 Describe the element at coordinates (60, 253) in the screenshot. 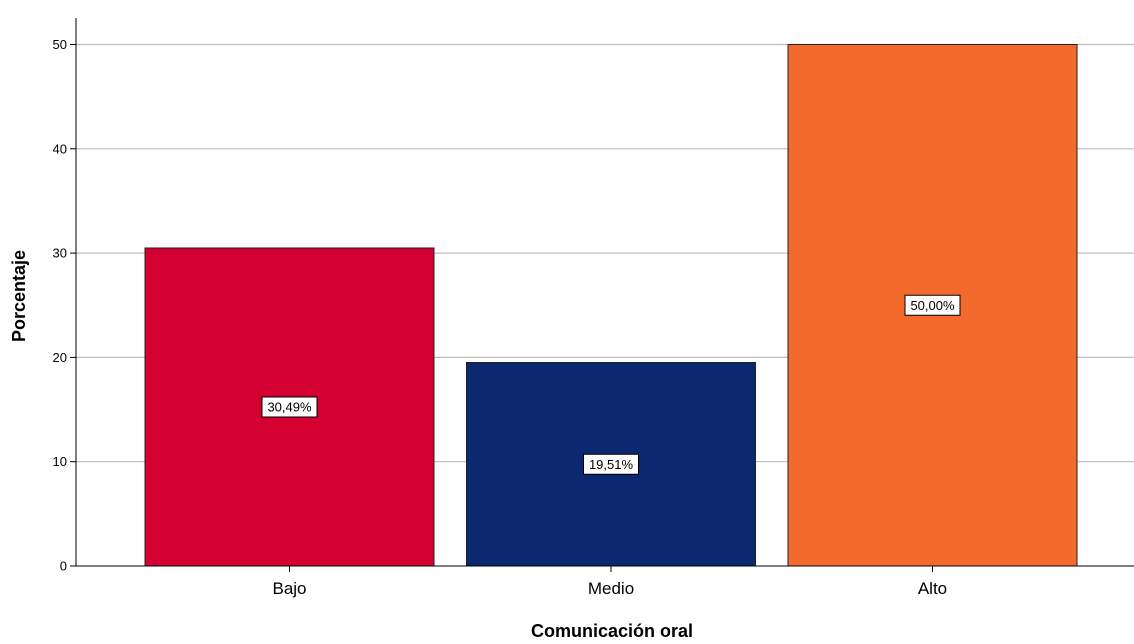

I see `y-tick-label: 30` at that location.